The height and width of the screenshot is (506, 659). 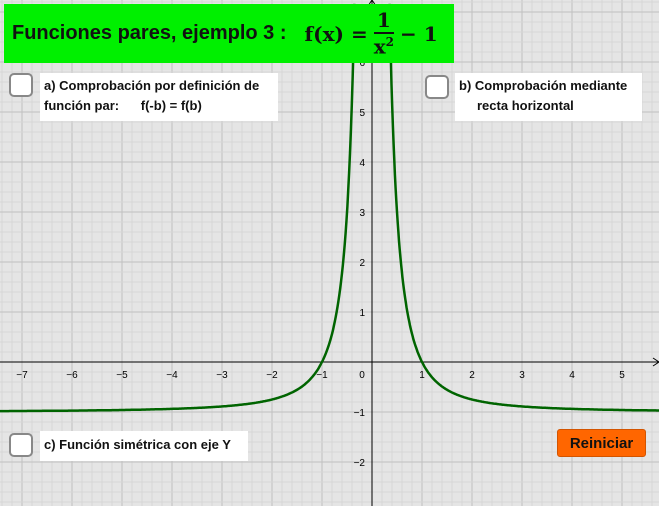 What do you see at coordinates (360, 413) in the screenshot?
I see `y-tick-label: −1` at bounding box center [360, 413].